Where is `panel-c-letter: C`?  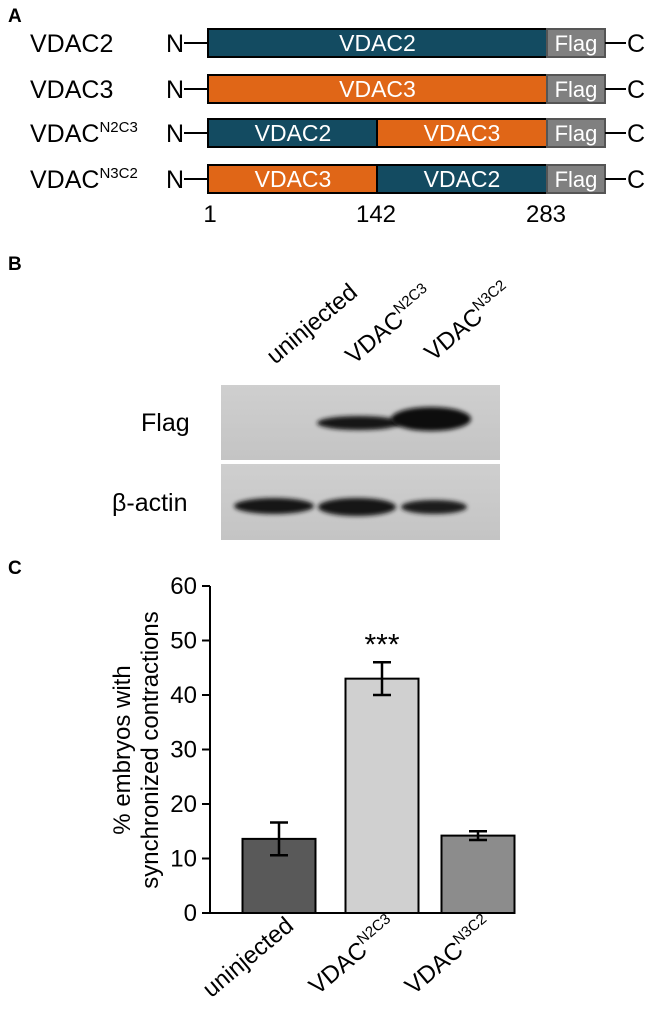
panel-c-letter: C is located at coordinates (15, 568).